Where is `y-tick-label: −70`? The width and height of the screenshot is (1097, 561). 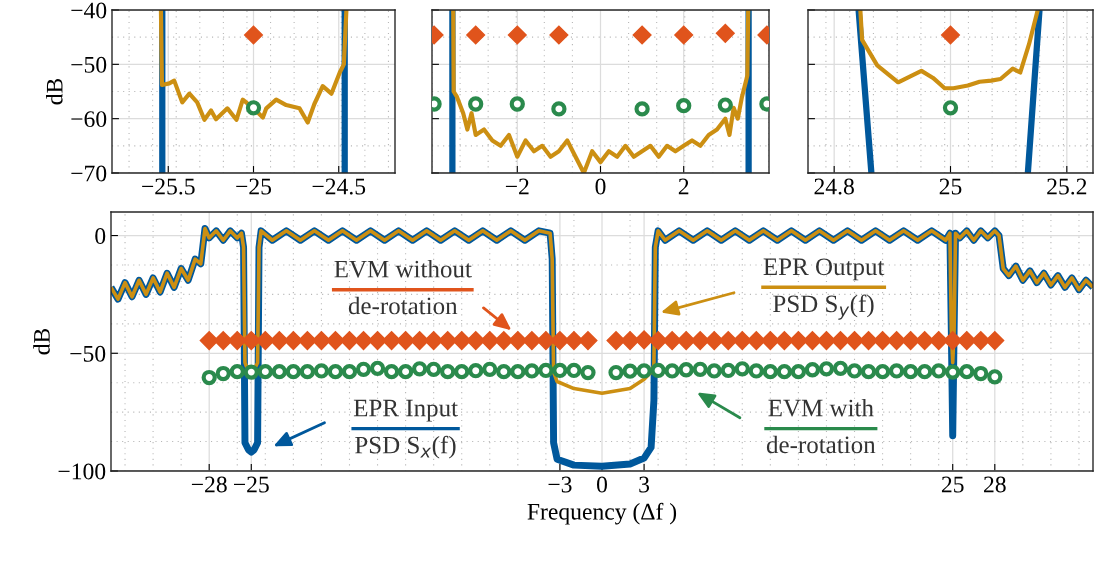 y-tick-label: −70 is located at coordinates (89, 173).